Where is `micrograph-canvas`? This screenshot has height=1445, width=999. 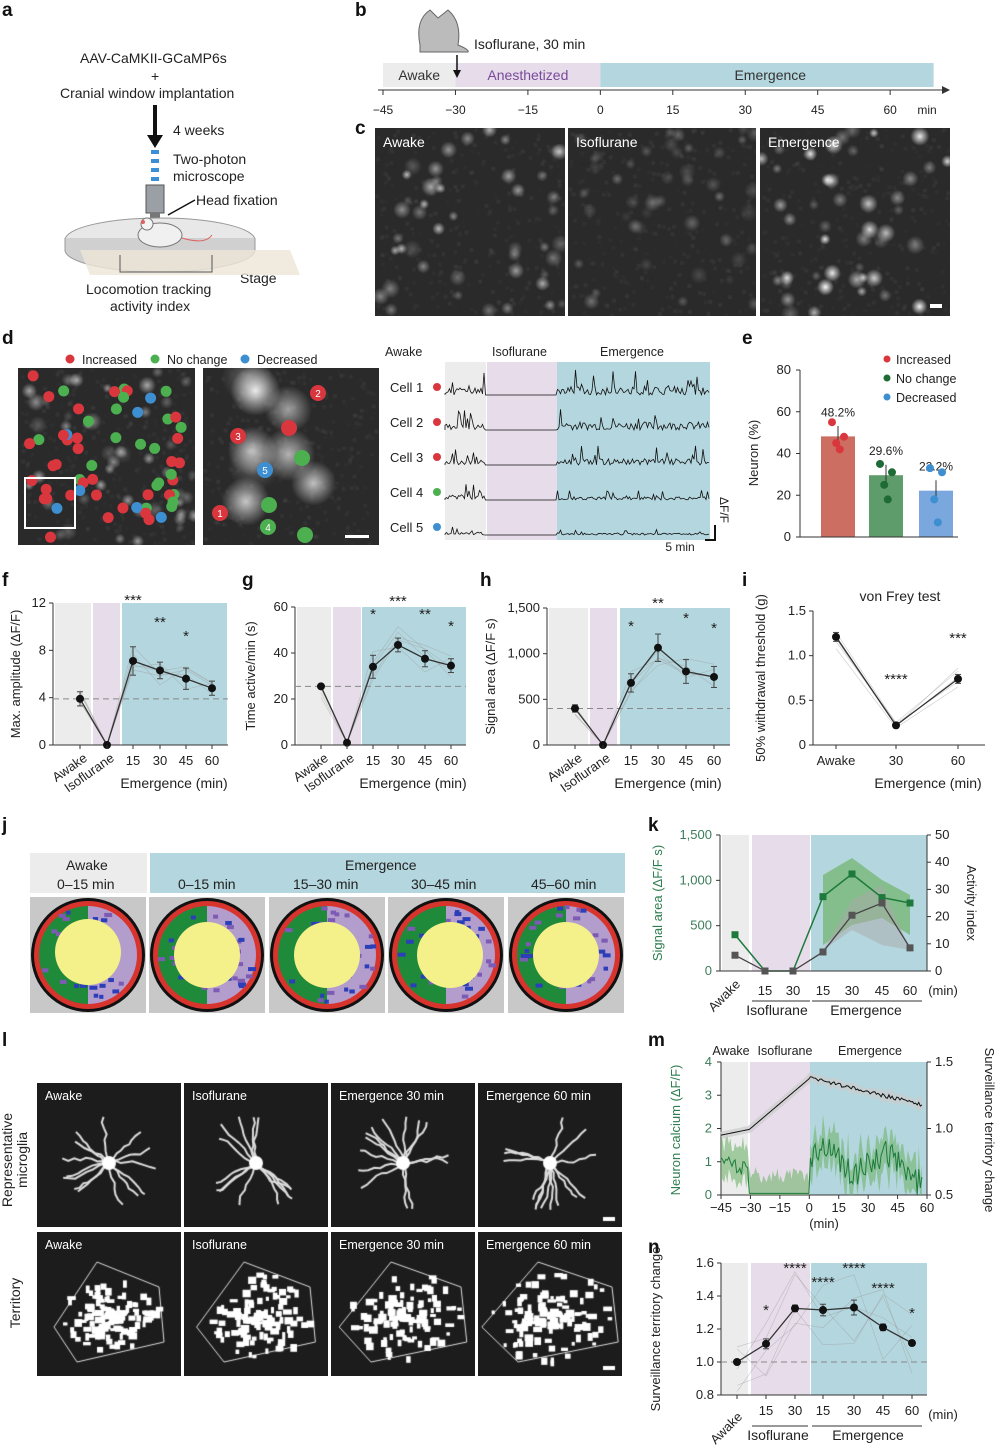
micrograph-canvas is located at coordinates (291, 456).